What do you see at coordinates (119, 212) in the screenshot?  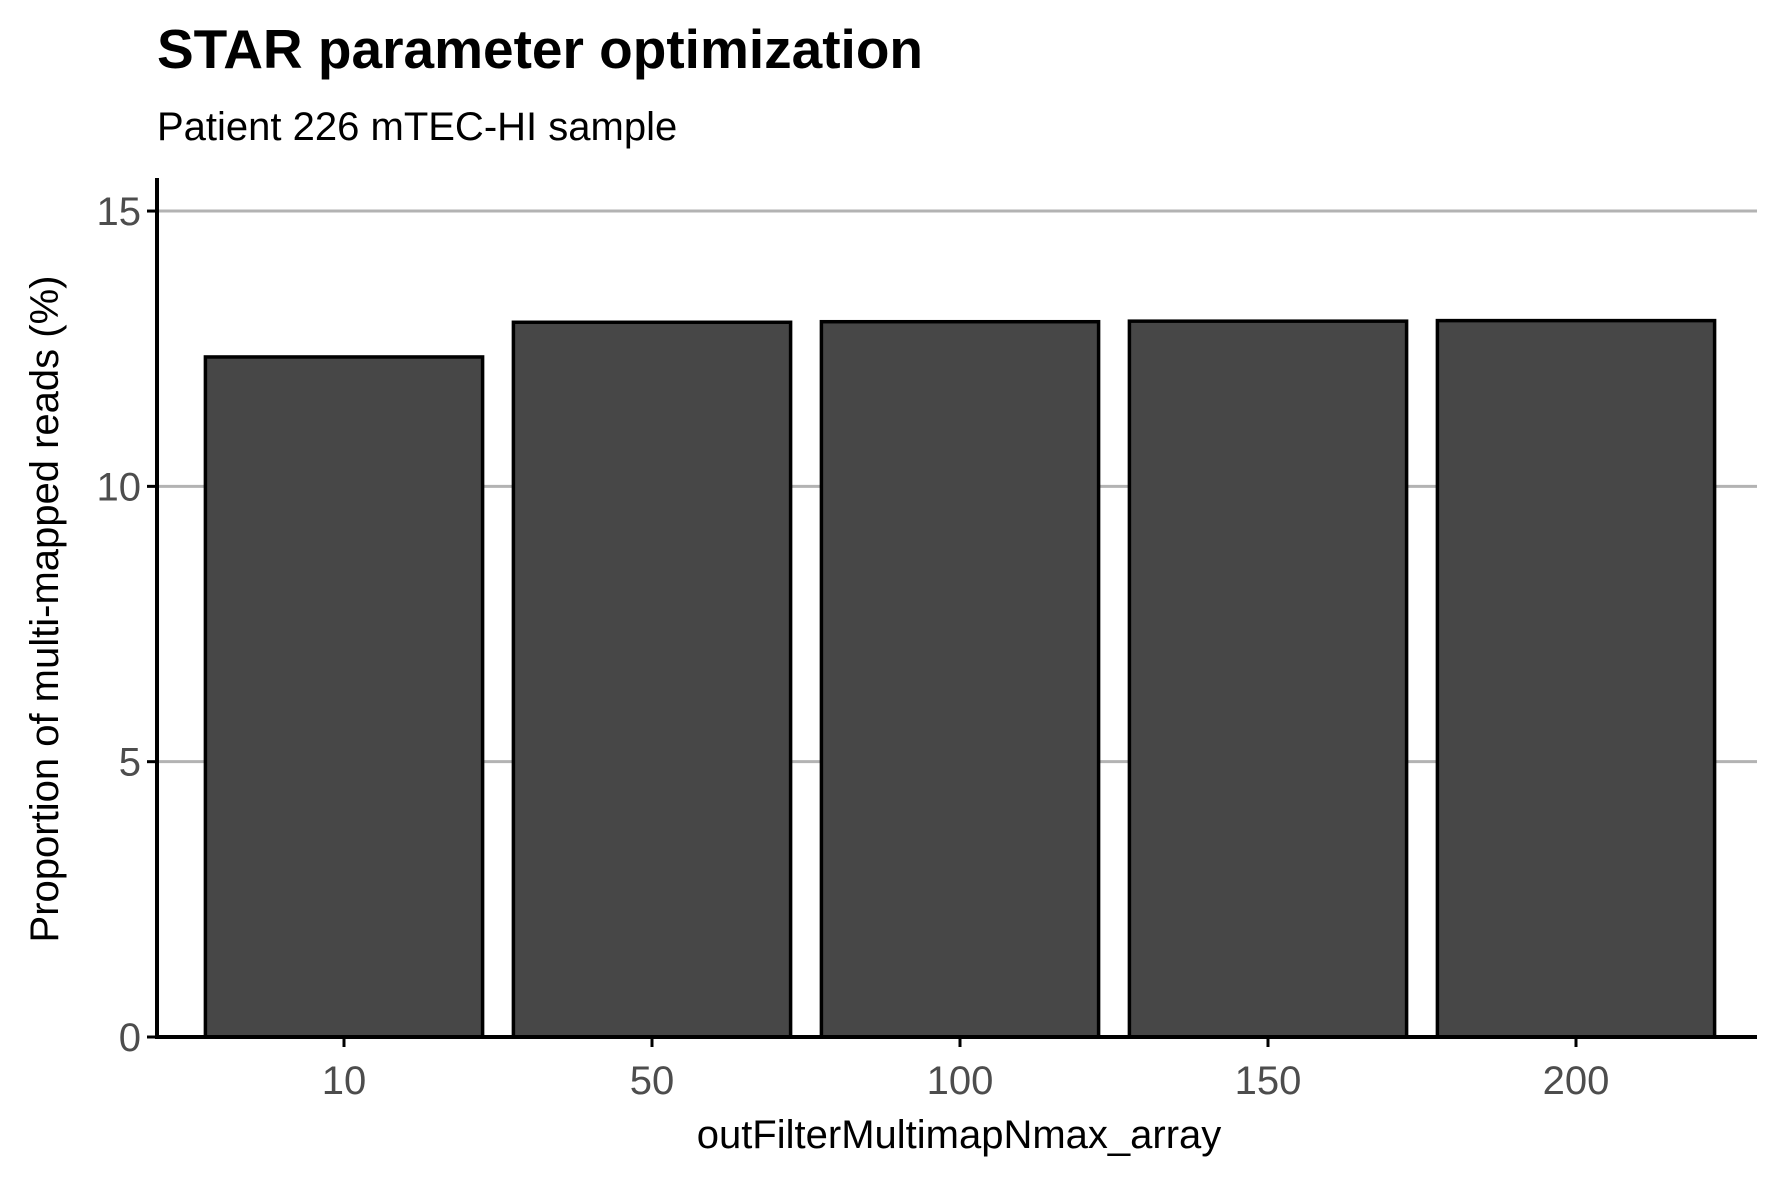 I see `y-tick-label: 15` at bounding box center [119, 212].